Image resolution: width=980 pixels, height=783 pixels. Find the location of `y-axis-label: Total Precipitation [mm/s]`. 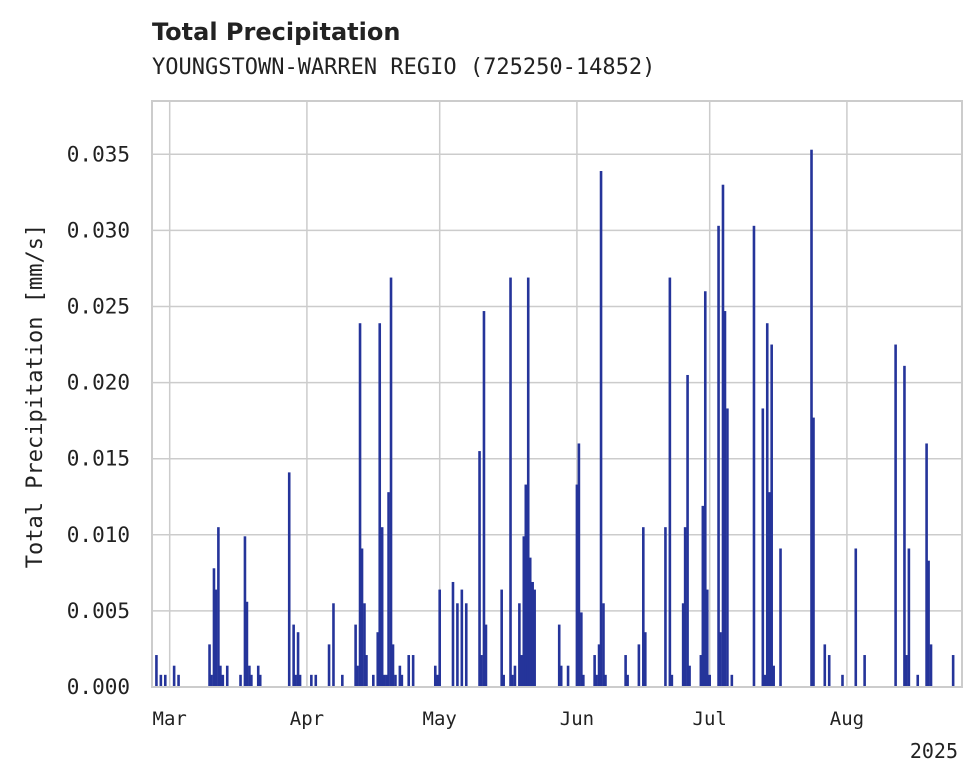

y-axis-label: Total Precipitation [mm/s] is located at coordinates (35, 396).